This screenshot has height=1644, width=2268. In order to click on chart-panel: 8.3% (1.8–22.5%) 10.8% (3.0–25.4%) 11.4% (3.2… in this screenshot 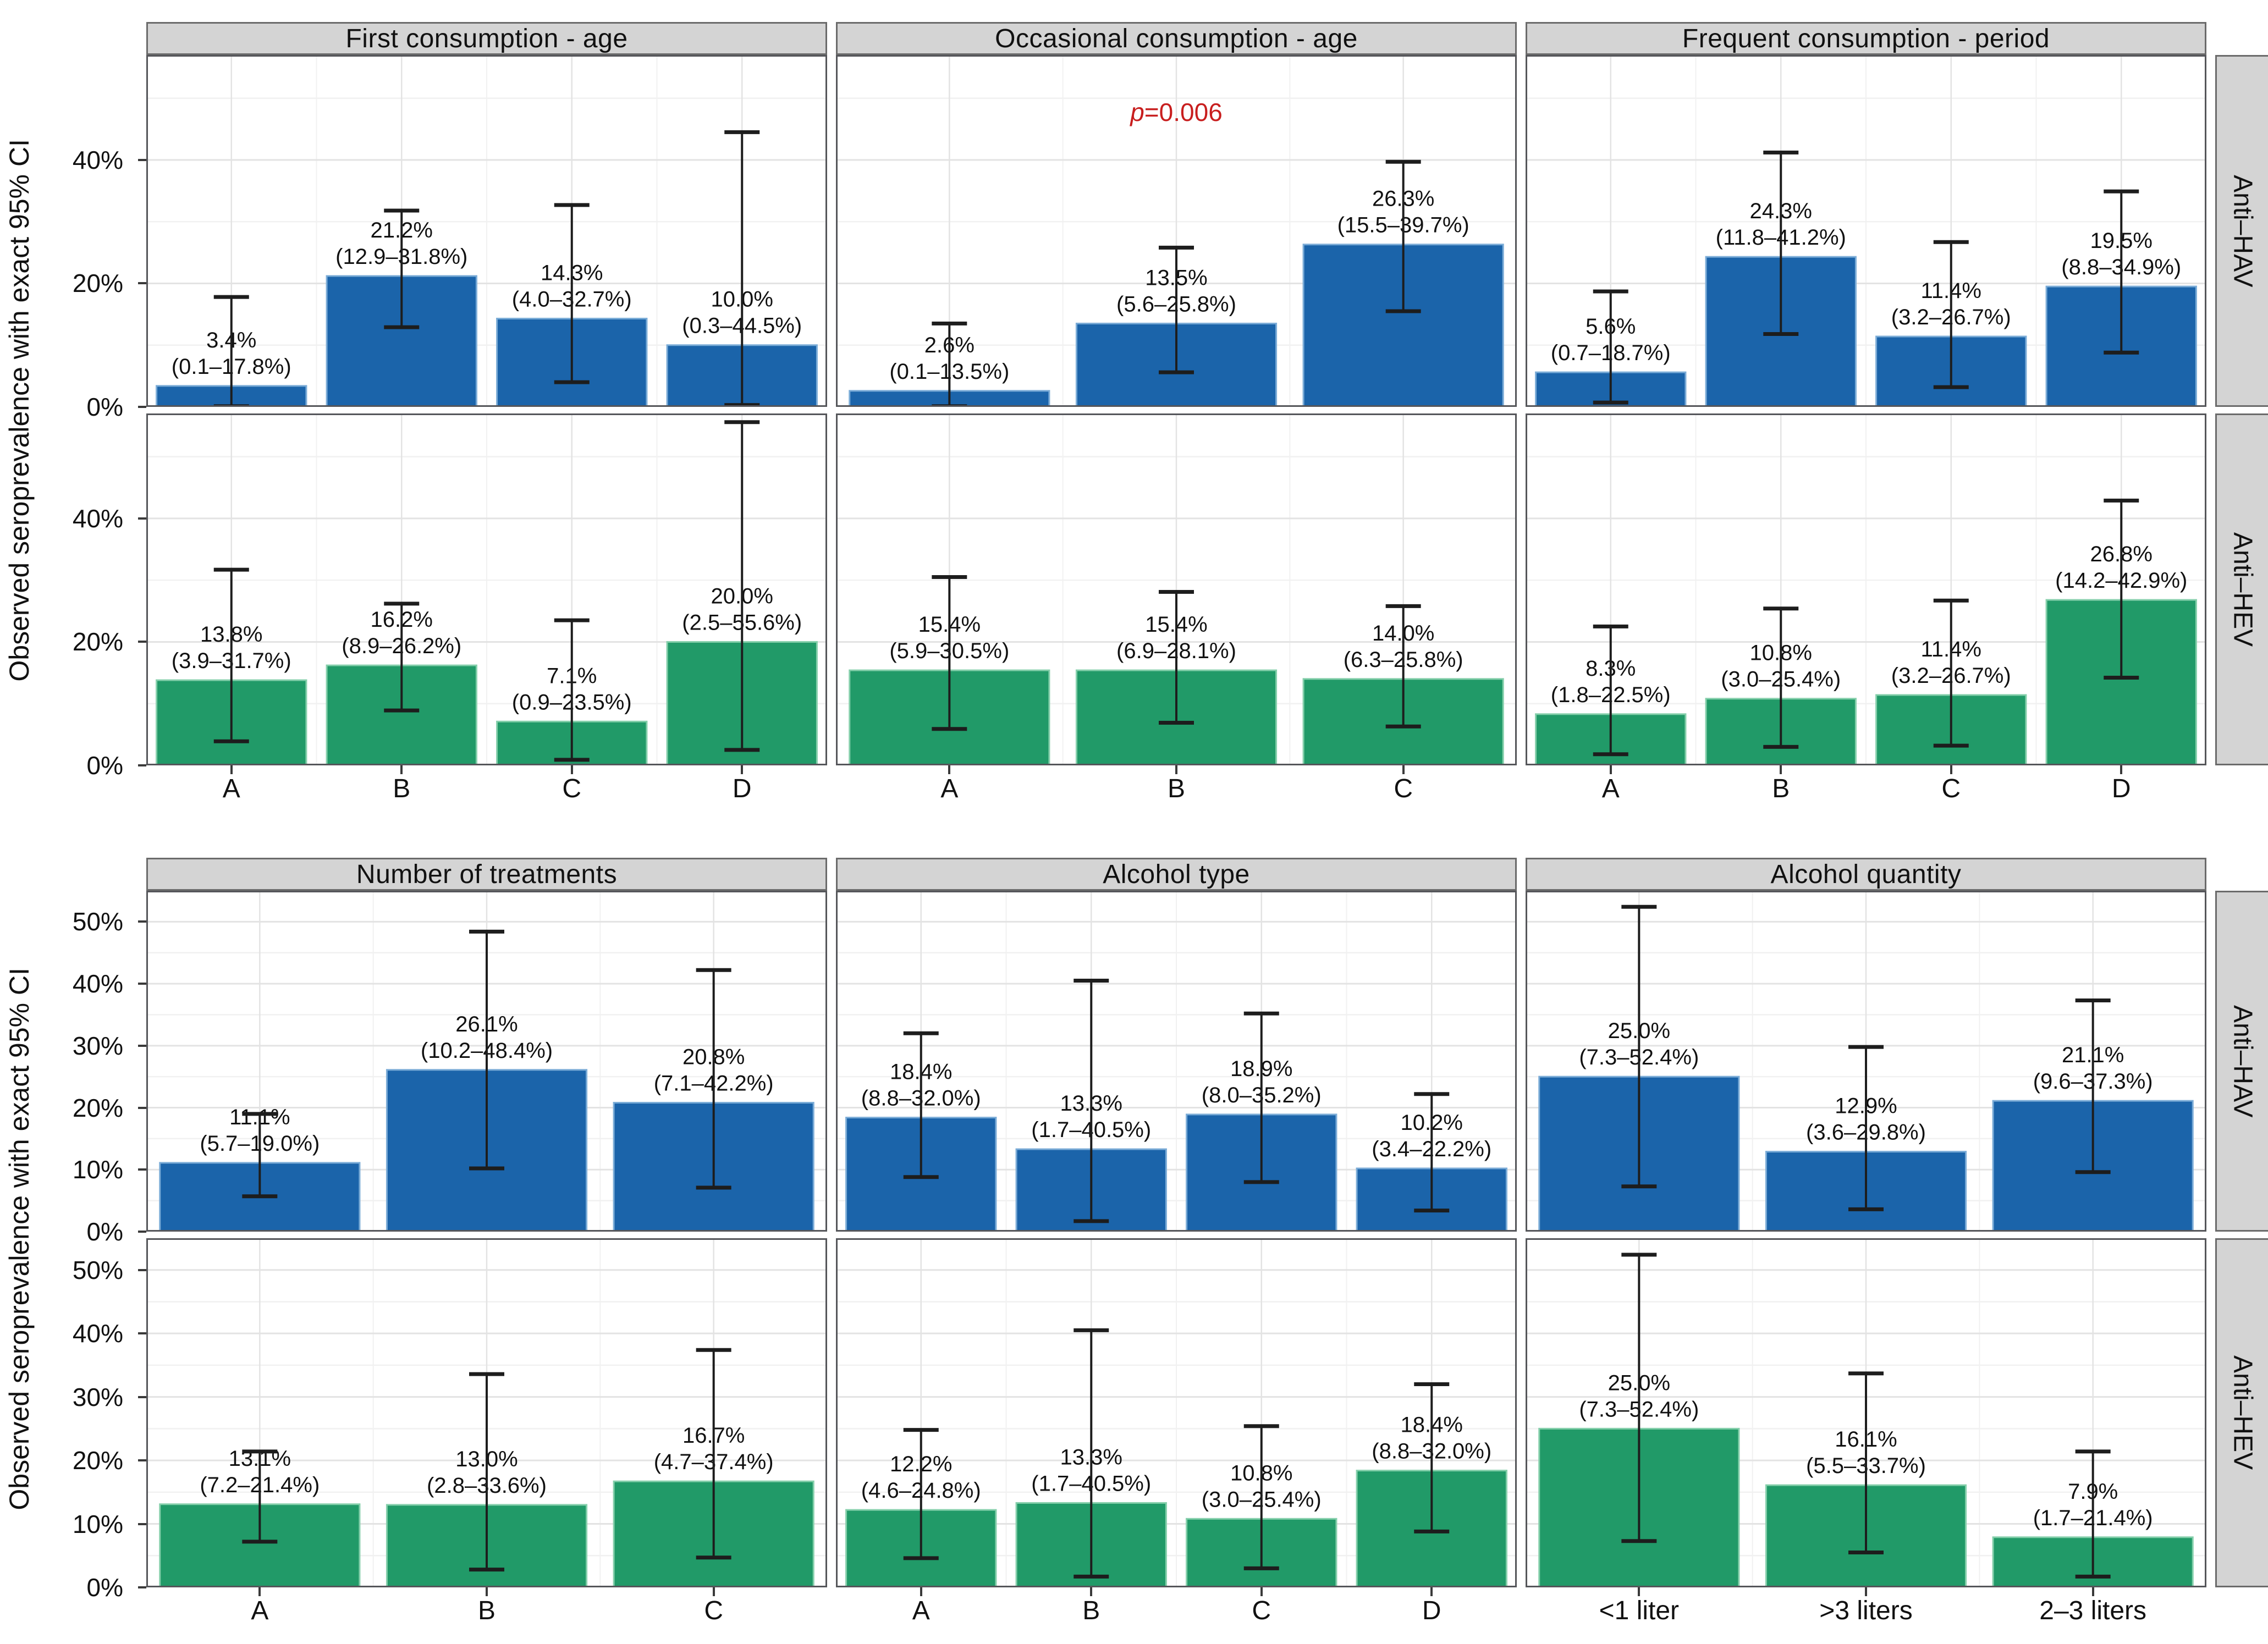, I will do `click(1866, 589)`.